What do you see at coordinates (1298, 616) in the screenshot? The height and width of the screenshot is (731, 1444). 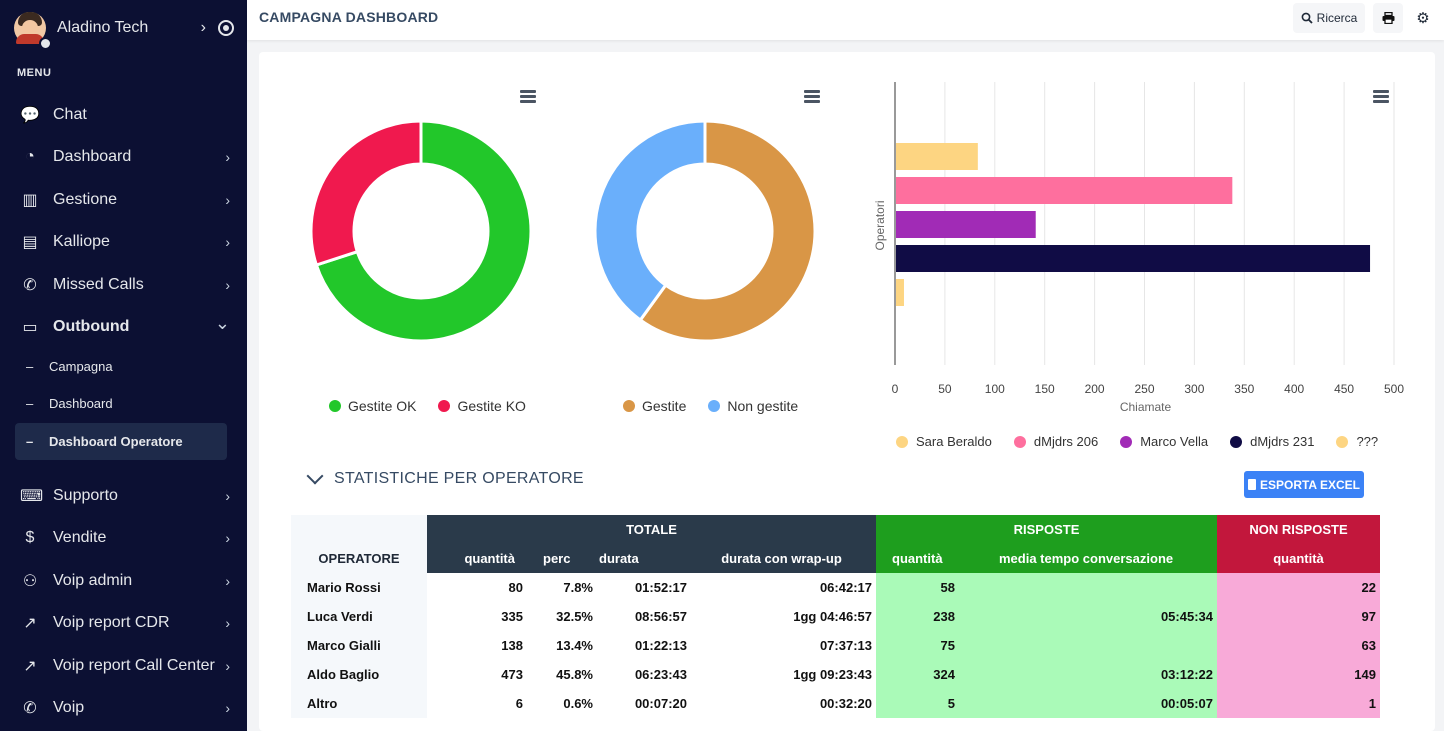 I see `cell-non-quantita: 97` at bounding box center [1298, 616].